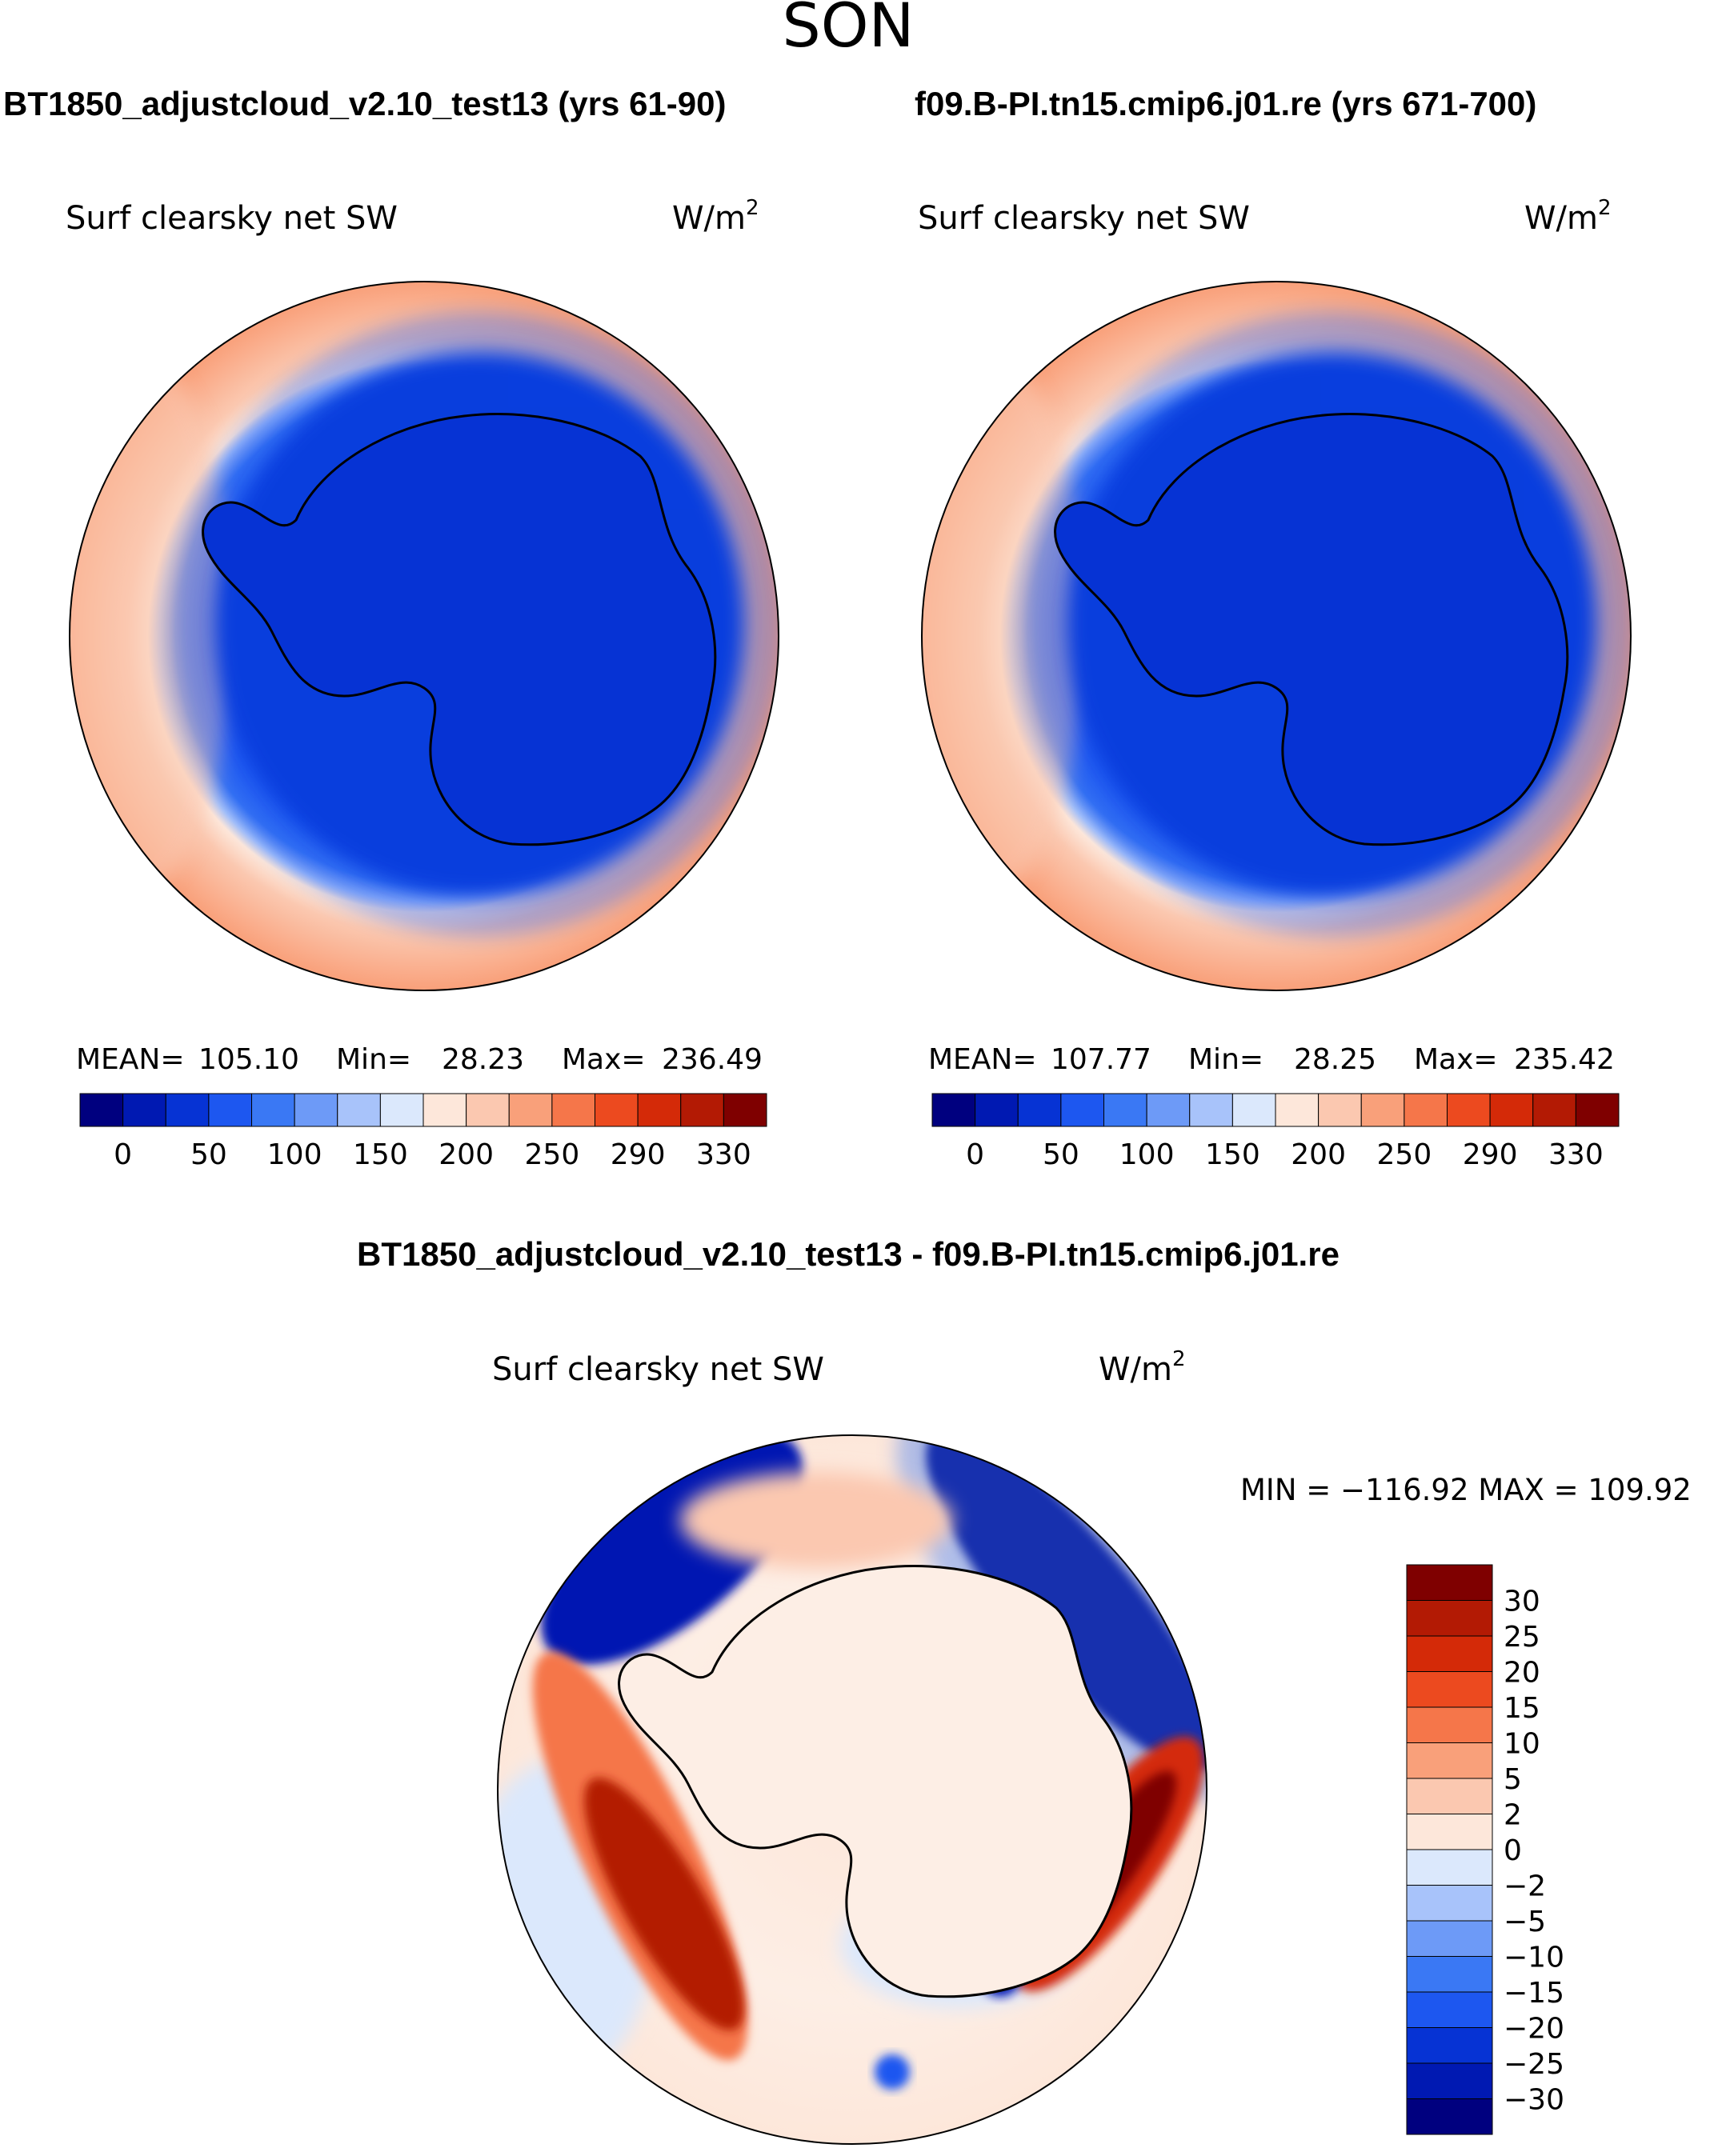 Image resolution: width=1734 pixels, height=2156 pixels. I want to click on panel-diff-map-border, so click(852, 1789).